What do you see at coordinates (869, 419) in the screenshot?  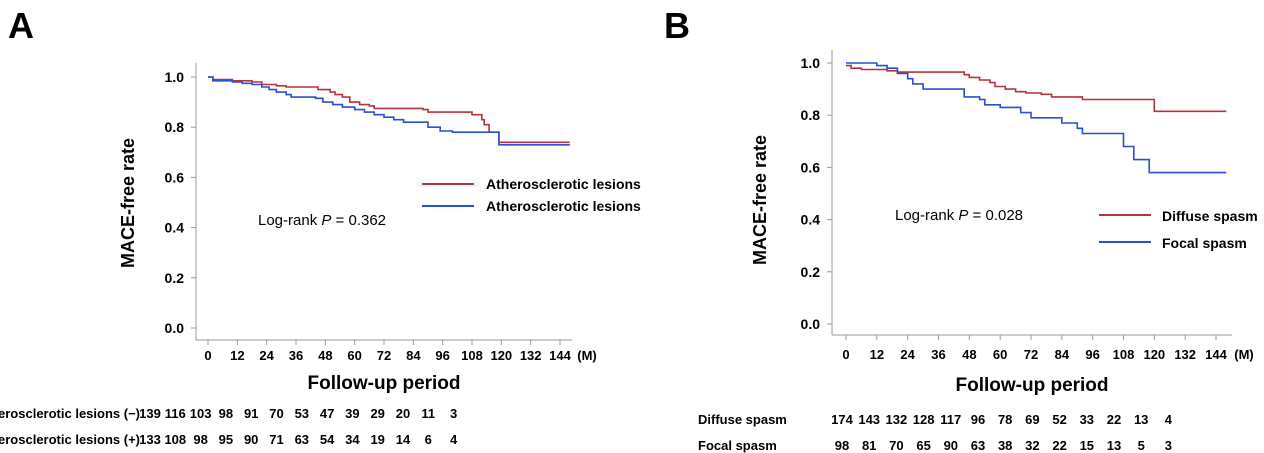 I see `risk-count: 143` at bounding box center [869, 419].